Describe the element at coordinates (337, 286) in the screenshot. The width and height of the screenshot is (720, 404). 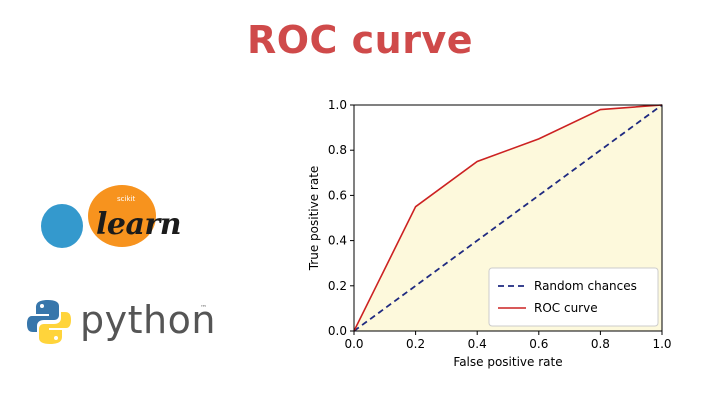
I see `y-tick-label: 0.2` at that location.